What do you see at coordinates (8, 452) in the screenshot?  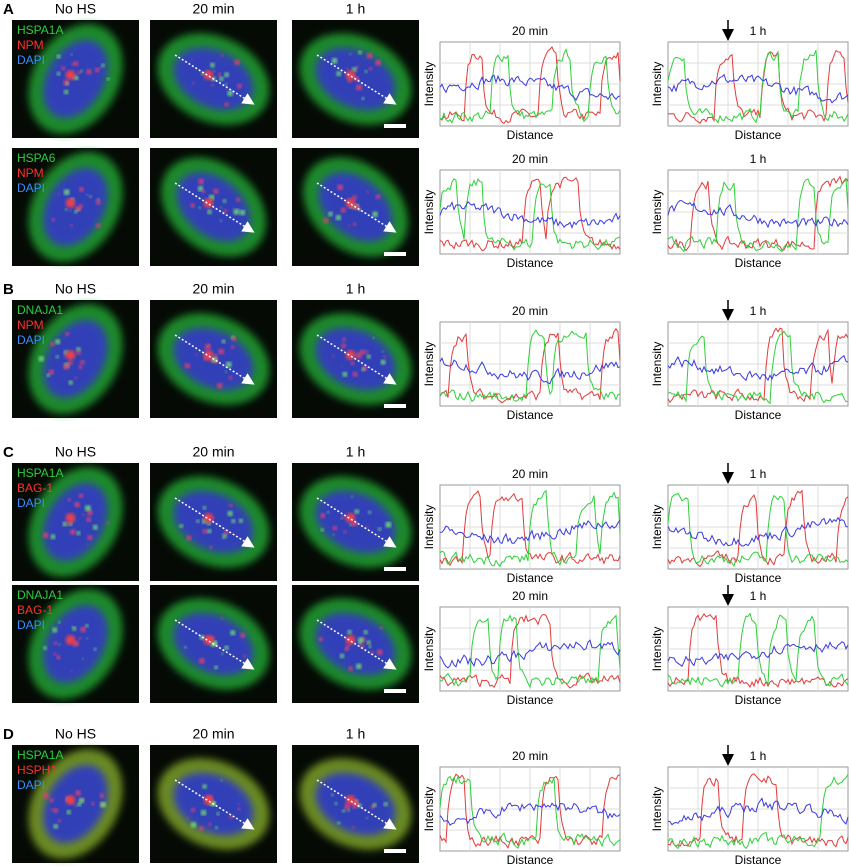 I see `panel-letter: C` at bounding box center [8, 452].